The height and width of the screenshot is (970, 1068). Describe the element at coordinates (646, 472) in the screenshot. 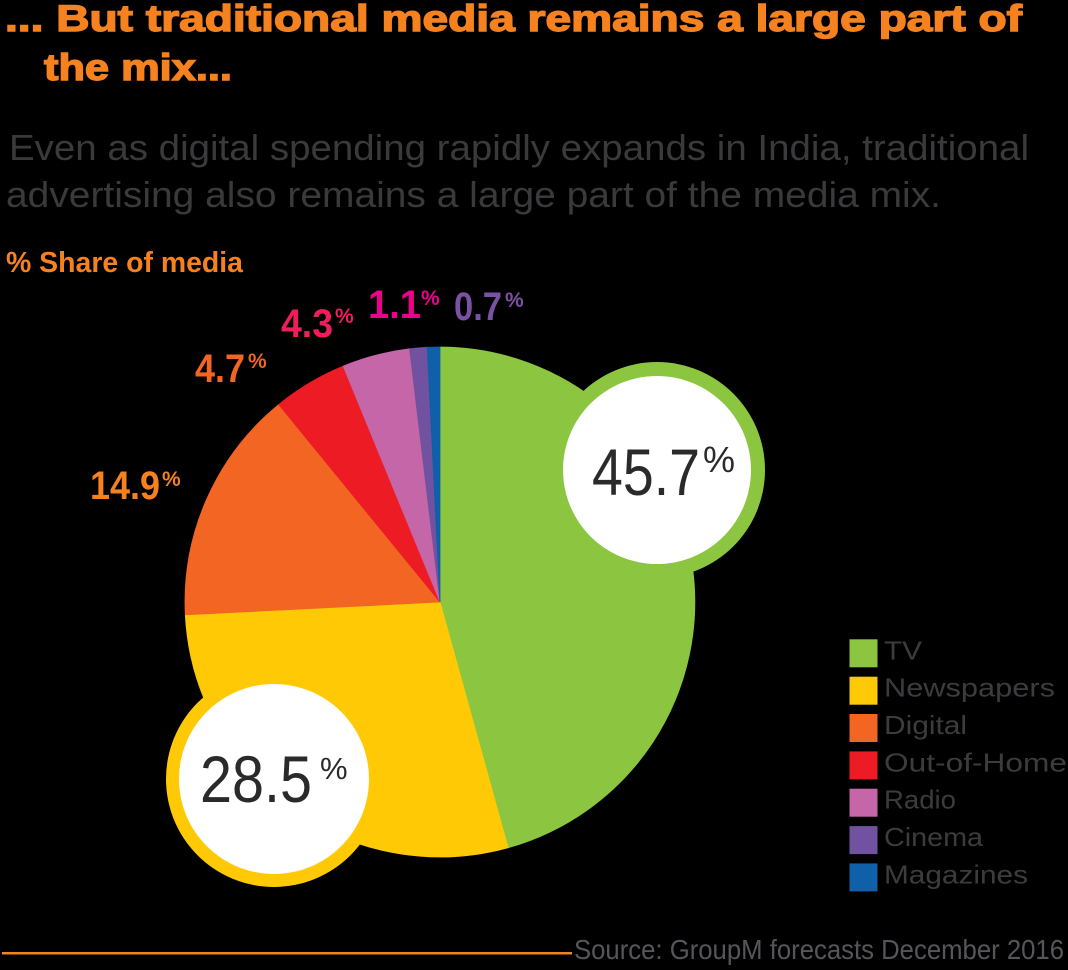

I see `svg-text: 45.7` at that location.